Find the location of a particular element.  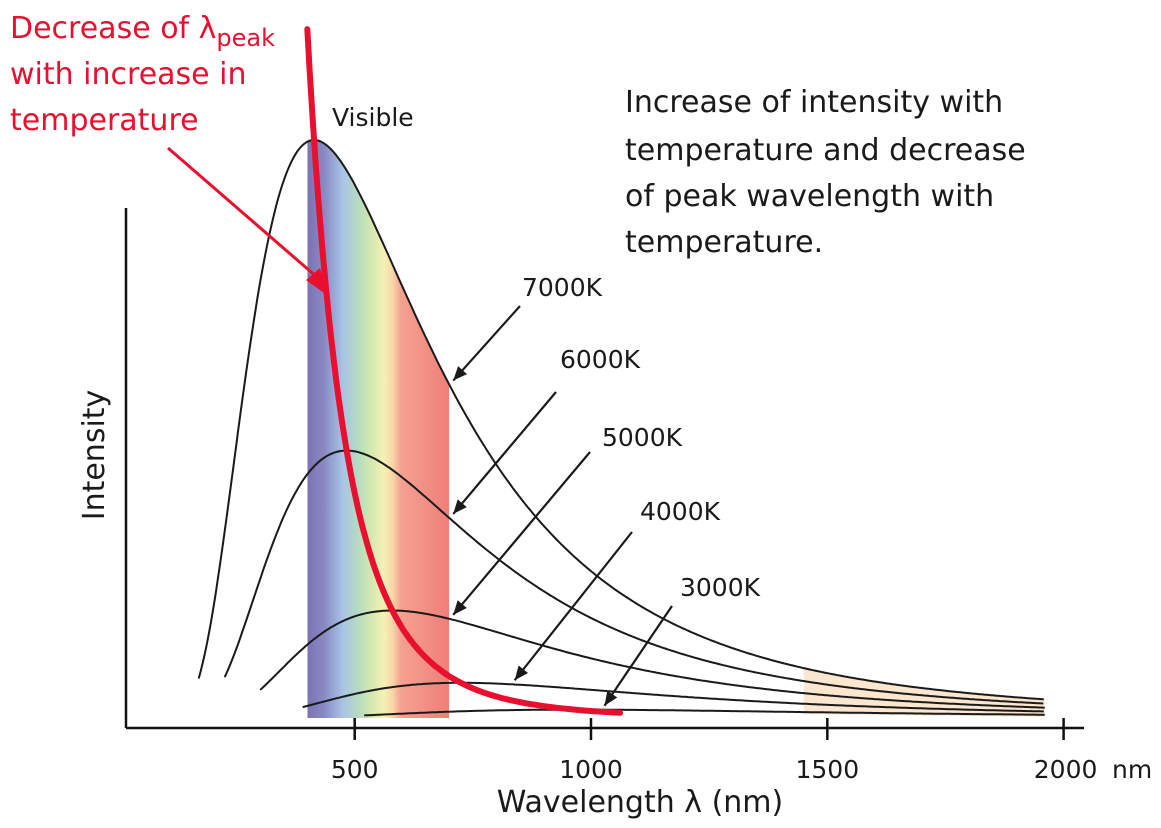

x-tick-label: 1500 is located at coordinates (827, 769).